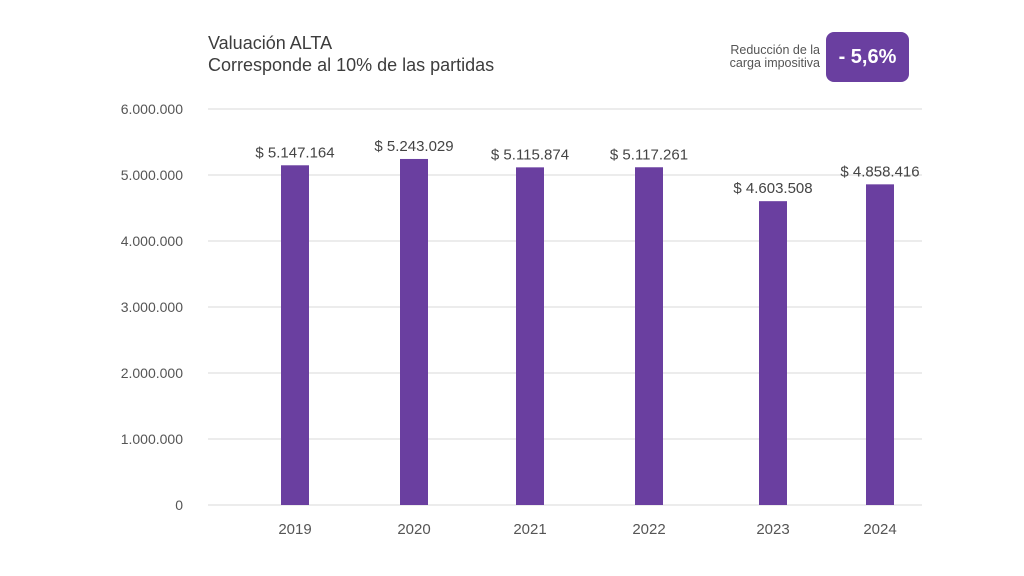 This screenshot has width=1024, height=576. What do you see at coordinates (152, 241) in the screenshot?
I see `y-tick-label: 4.000.000` at bounding box center [152, 241].